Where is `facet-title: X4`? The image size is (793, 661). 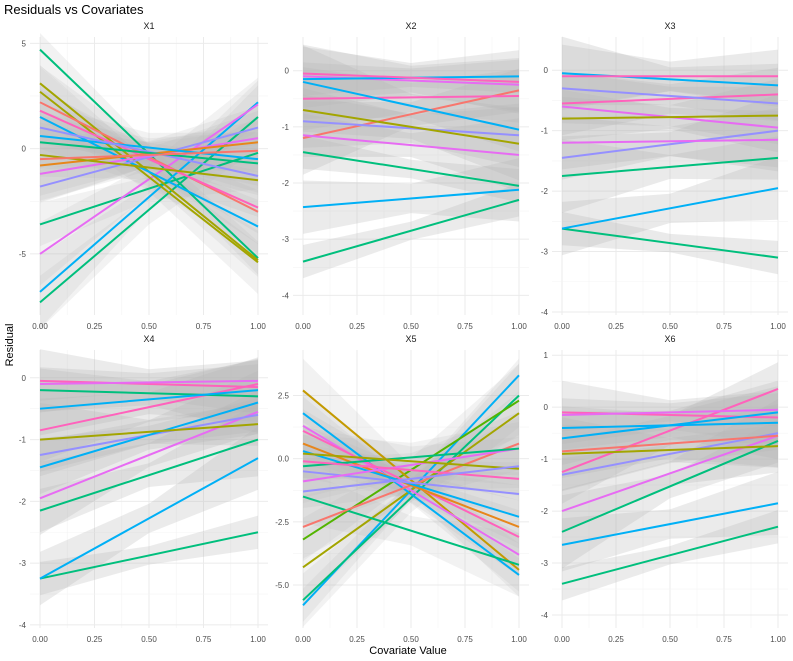
facet-title: X4 is located at coordinates (148, 339).